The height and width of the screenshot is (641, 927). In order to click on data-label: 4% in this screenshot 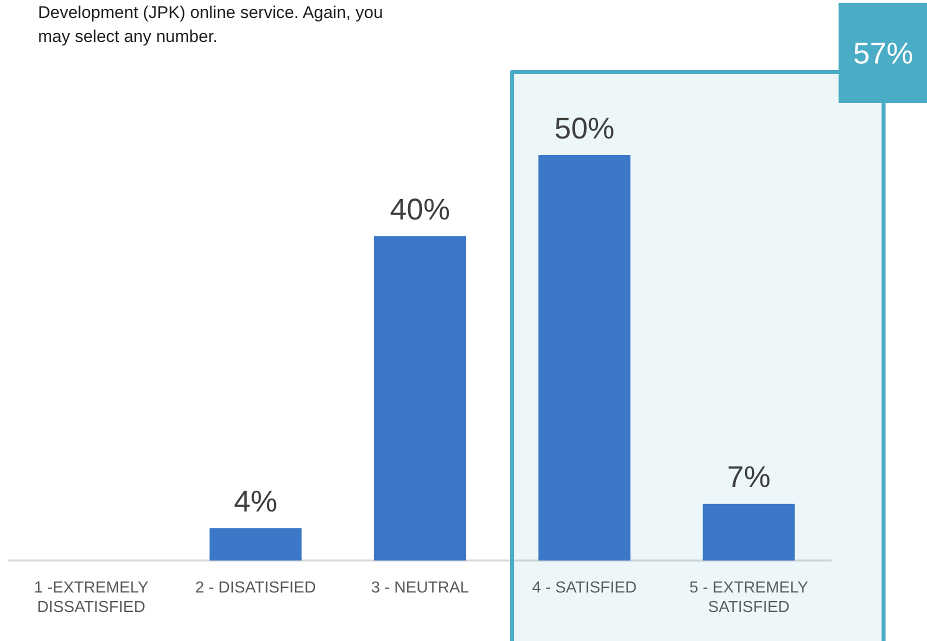, I will do `click(256, 501)`.